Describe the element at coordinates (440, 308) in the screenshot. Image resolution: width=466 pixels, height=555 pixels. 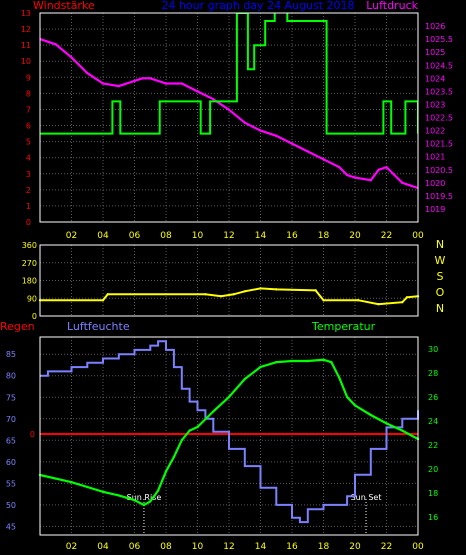
I see `compass-label: N` at that location.